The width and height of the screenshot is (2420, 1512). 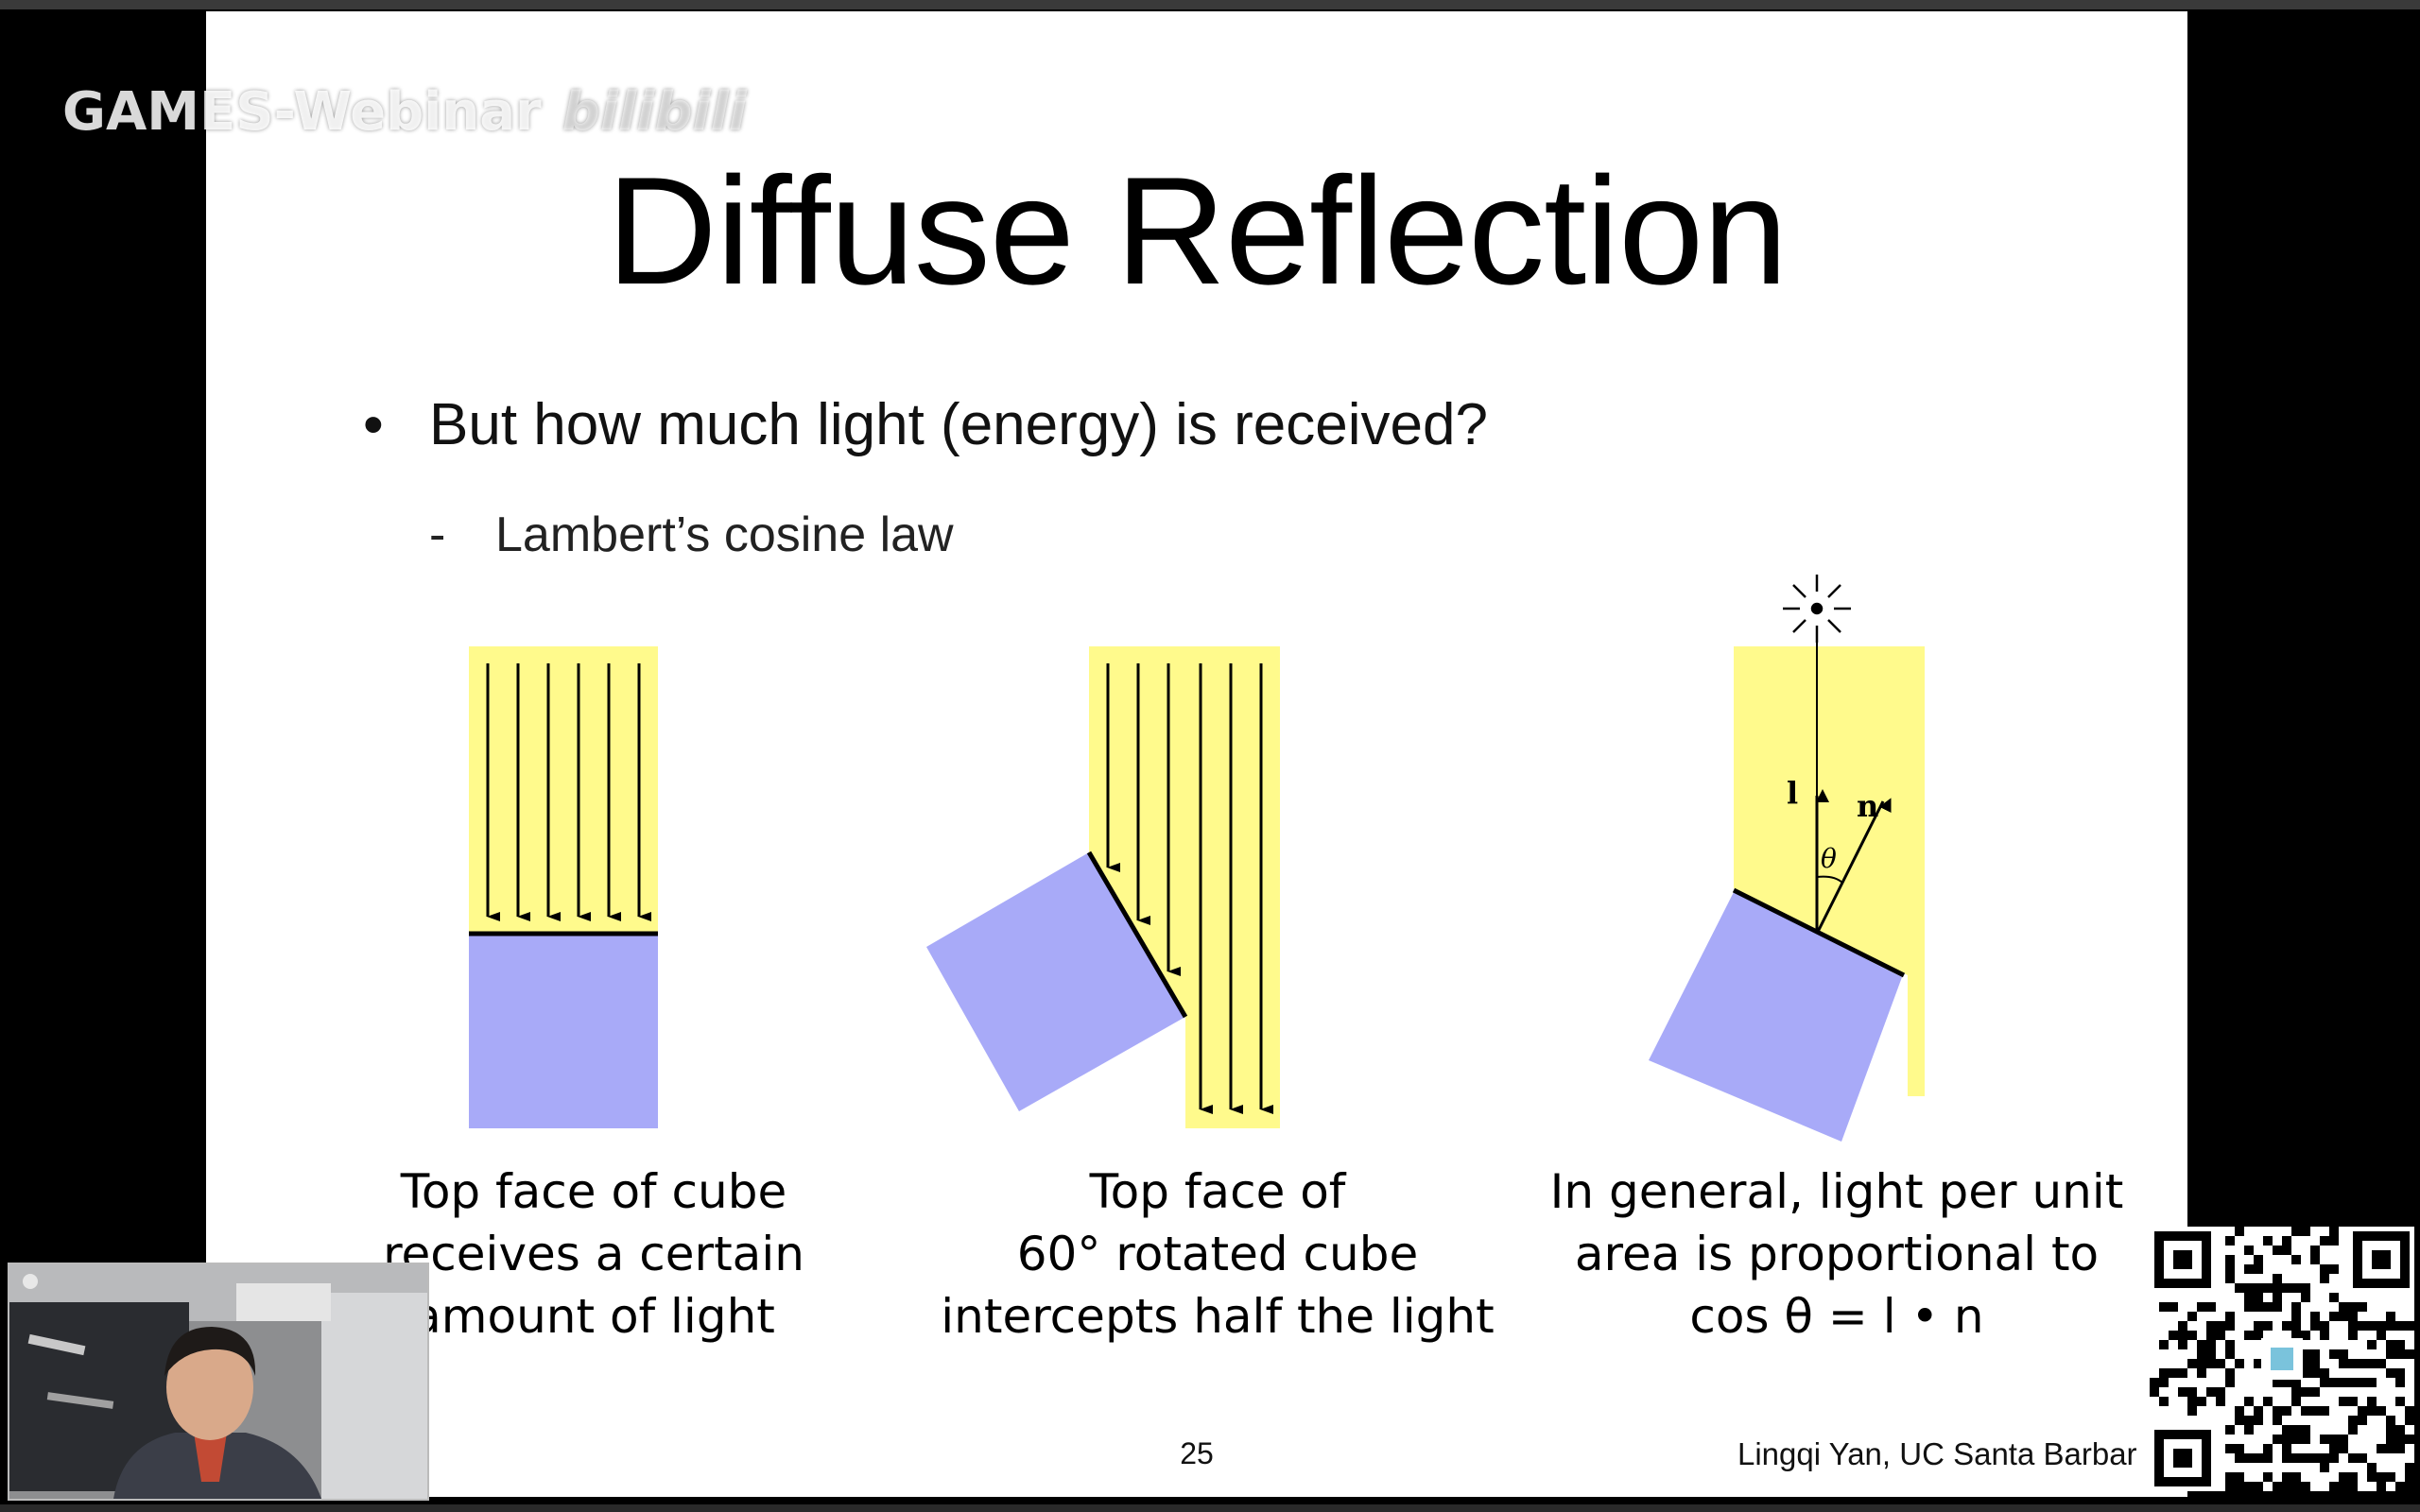 What do you see at coordinates (1793, 793) in the screenshot?
I see `light-vector-label: l` at bounding box center [1793, 793].